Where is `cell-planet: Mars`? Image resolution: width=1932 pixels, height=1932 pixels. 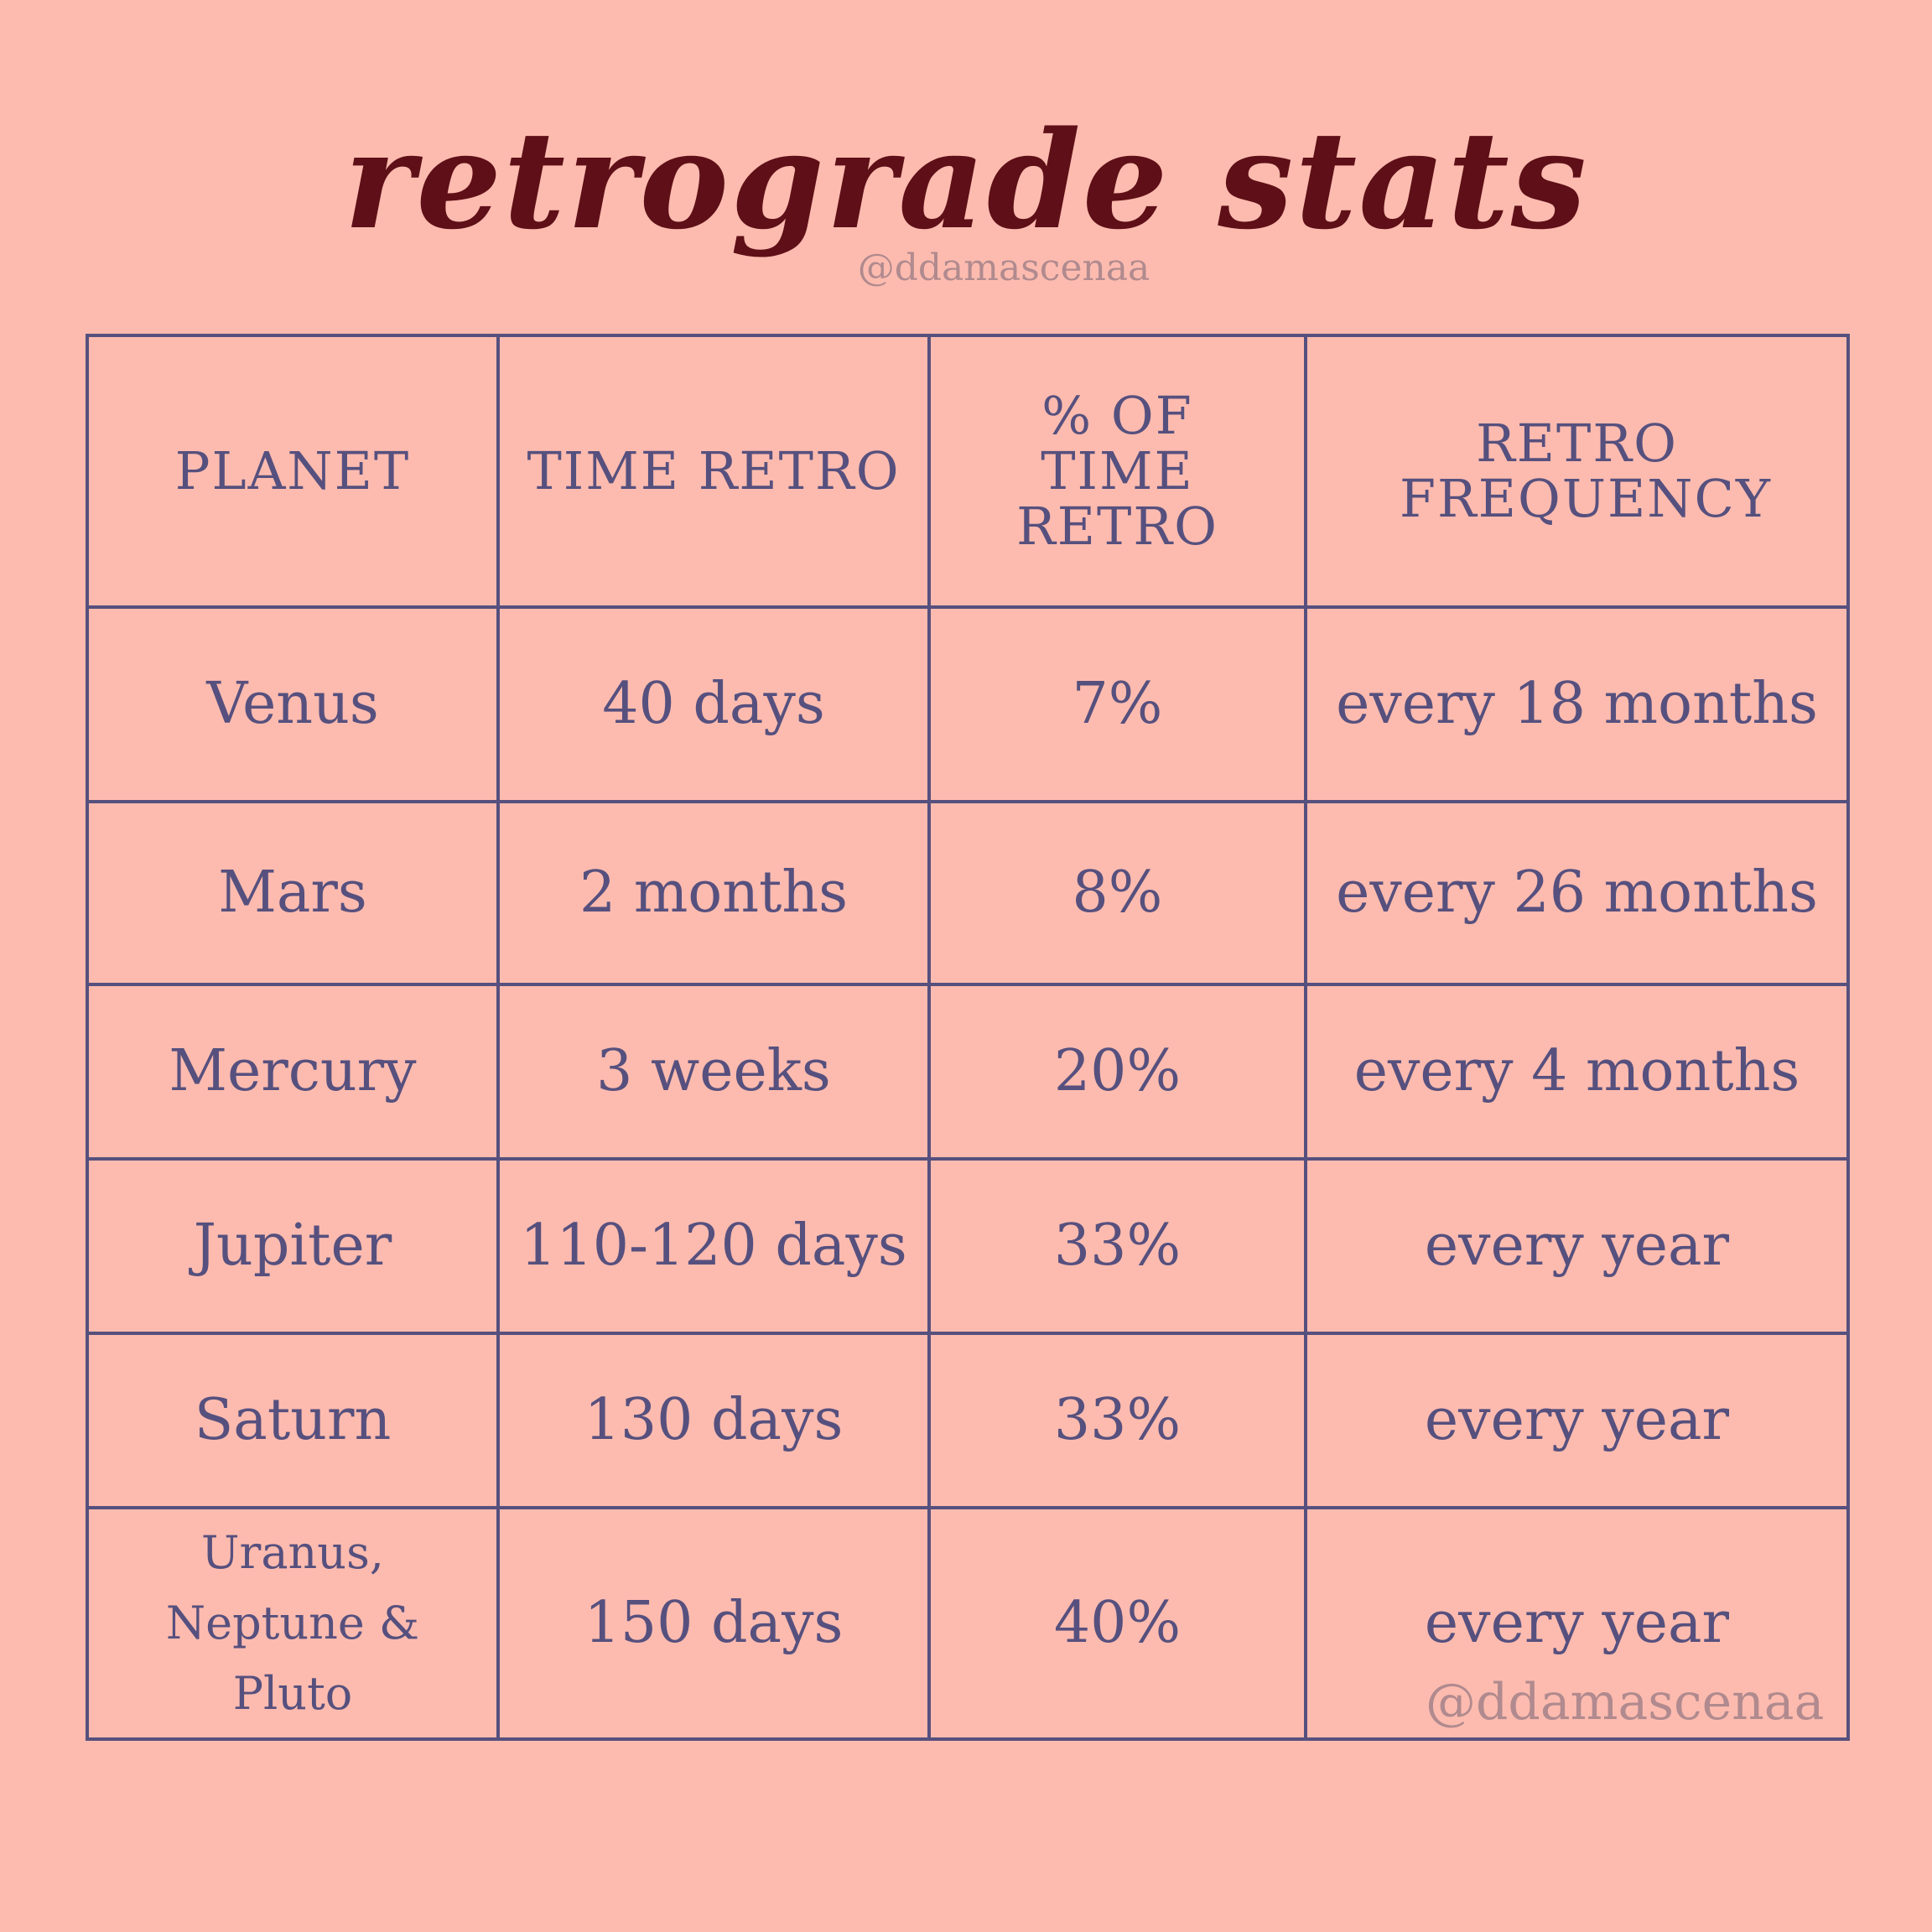
cell-planet: Mars is located at coordinates (293, 893).